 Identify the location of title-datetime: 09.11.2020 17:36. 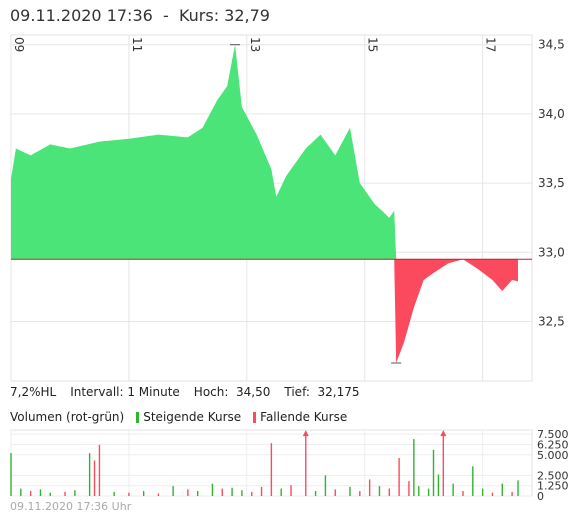
(81, 15).